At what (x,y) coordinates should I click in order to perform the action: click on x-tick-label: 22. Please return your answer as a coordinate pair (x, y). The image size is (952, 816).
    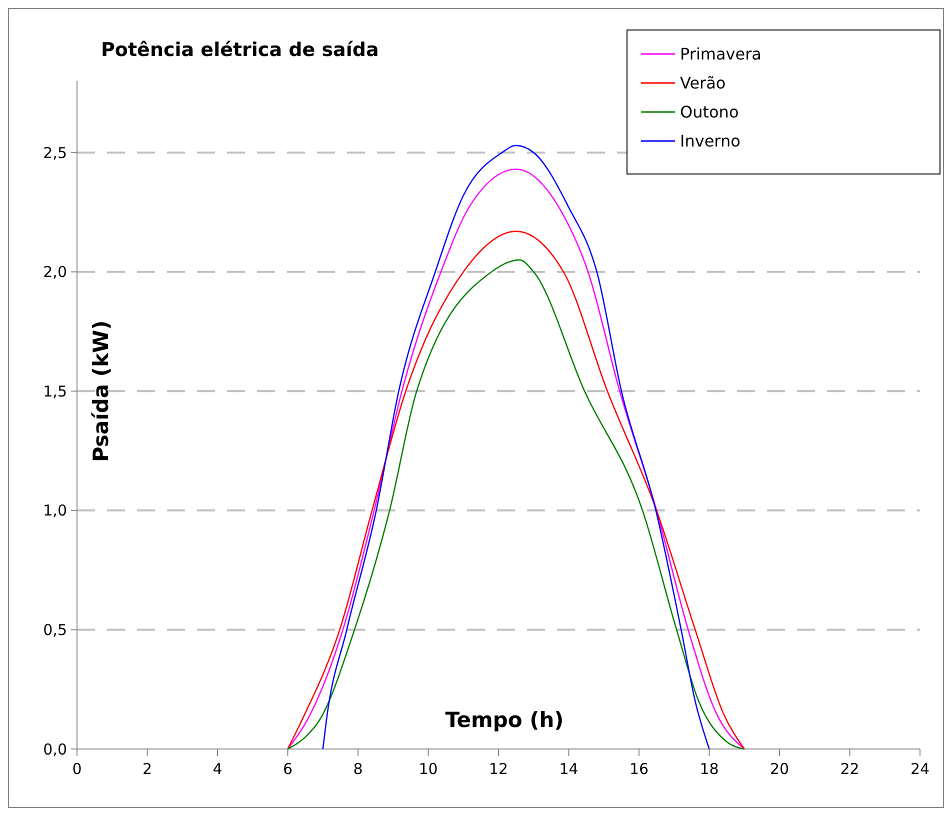
    Looking at the image, I should click on (850, 769).